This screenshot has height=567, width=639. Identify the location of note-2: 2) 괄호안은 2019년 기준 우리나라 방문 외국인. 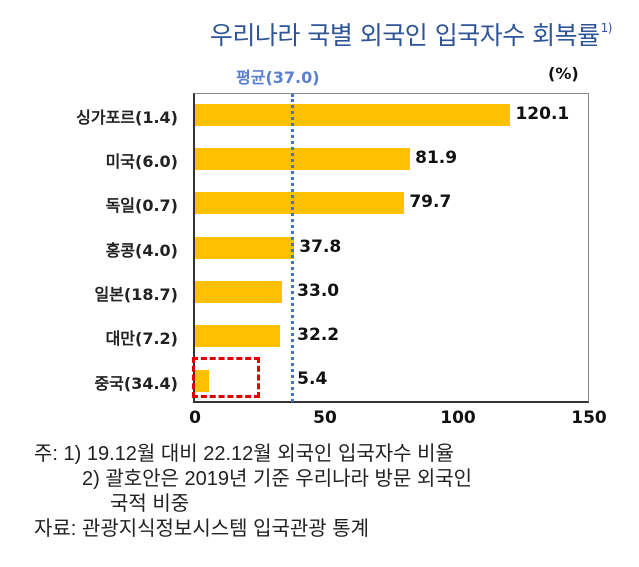
(277, 479).